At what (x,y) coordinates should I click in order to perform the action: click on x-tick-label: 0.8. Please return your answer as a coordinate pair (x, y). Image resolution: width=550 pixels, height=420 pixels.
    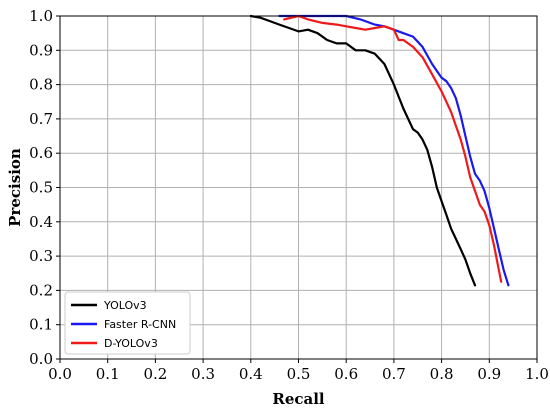
    Looking at the image, I should click on (442, 374).